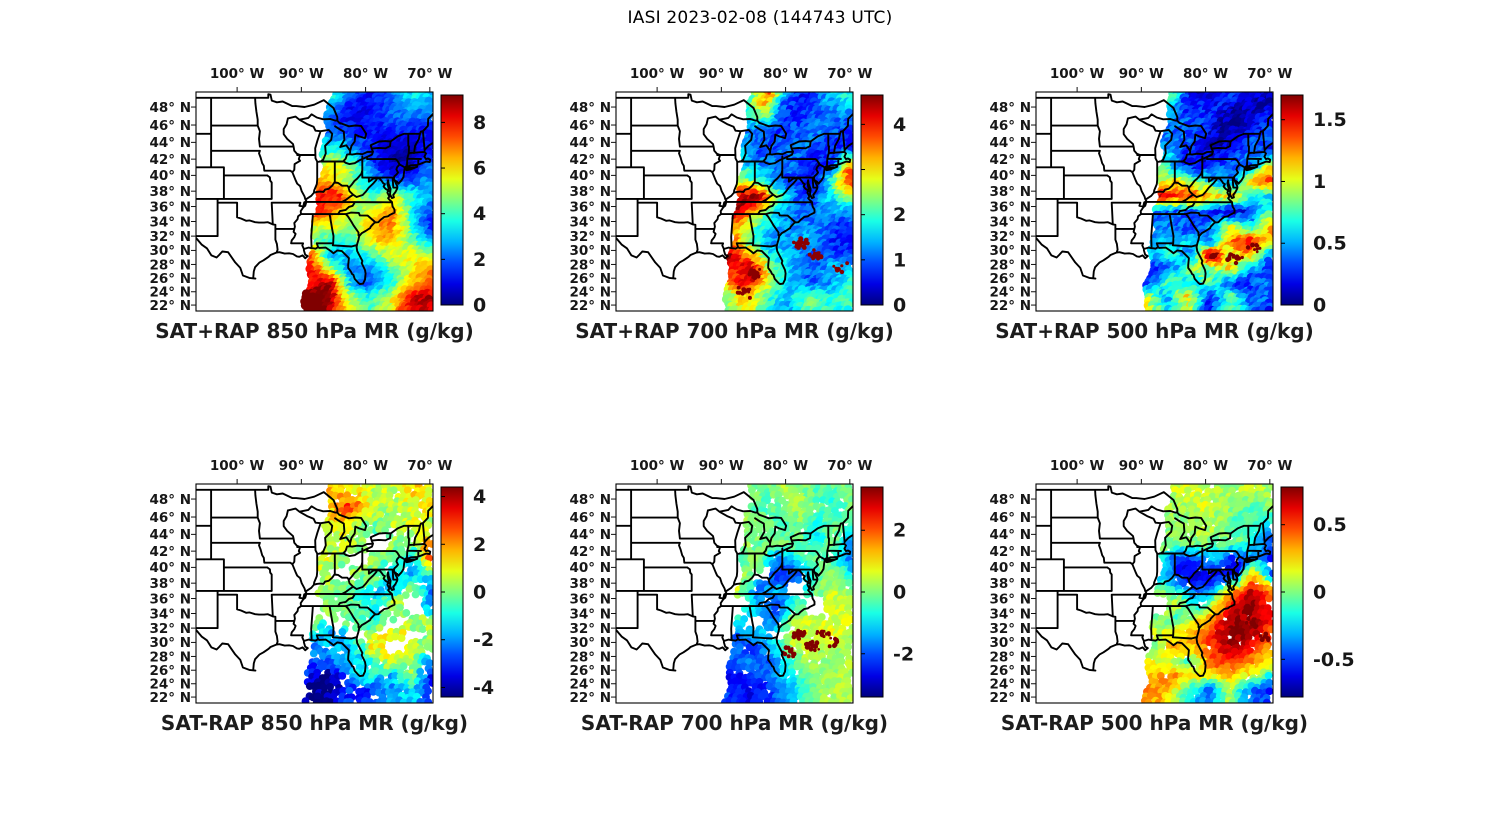 The width and height of the screenshot is (1500, 825). Describe the element at coordinates (463, 205) in the screenshot. I see `colorbar: 0 2 4 6 8` at that location.